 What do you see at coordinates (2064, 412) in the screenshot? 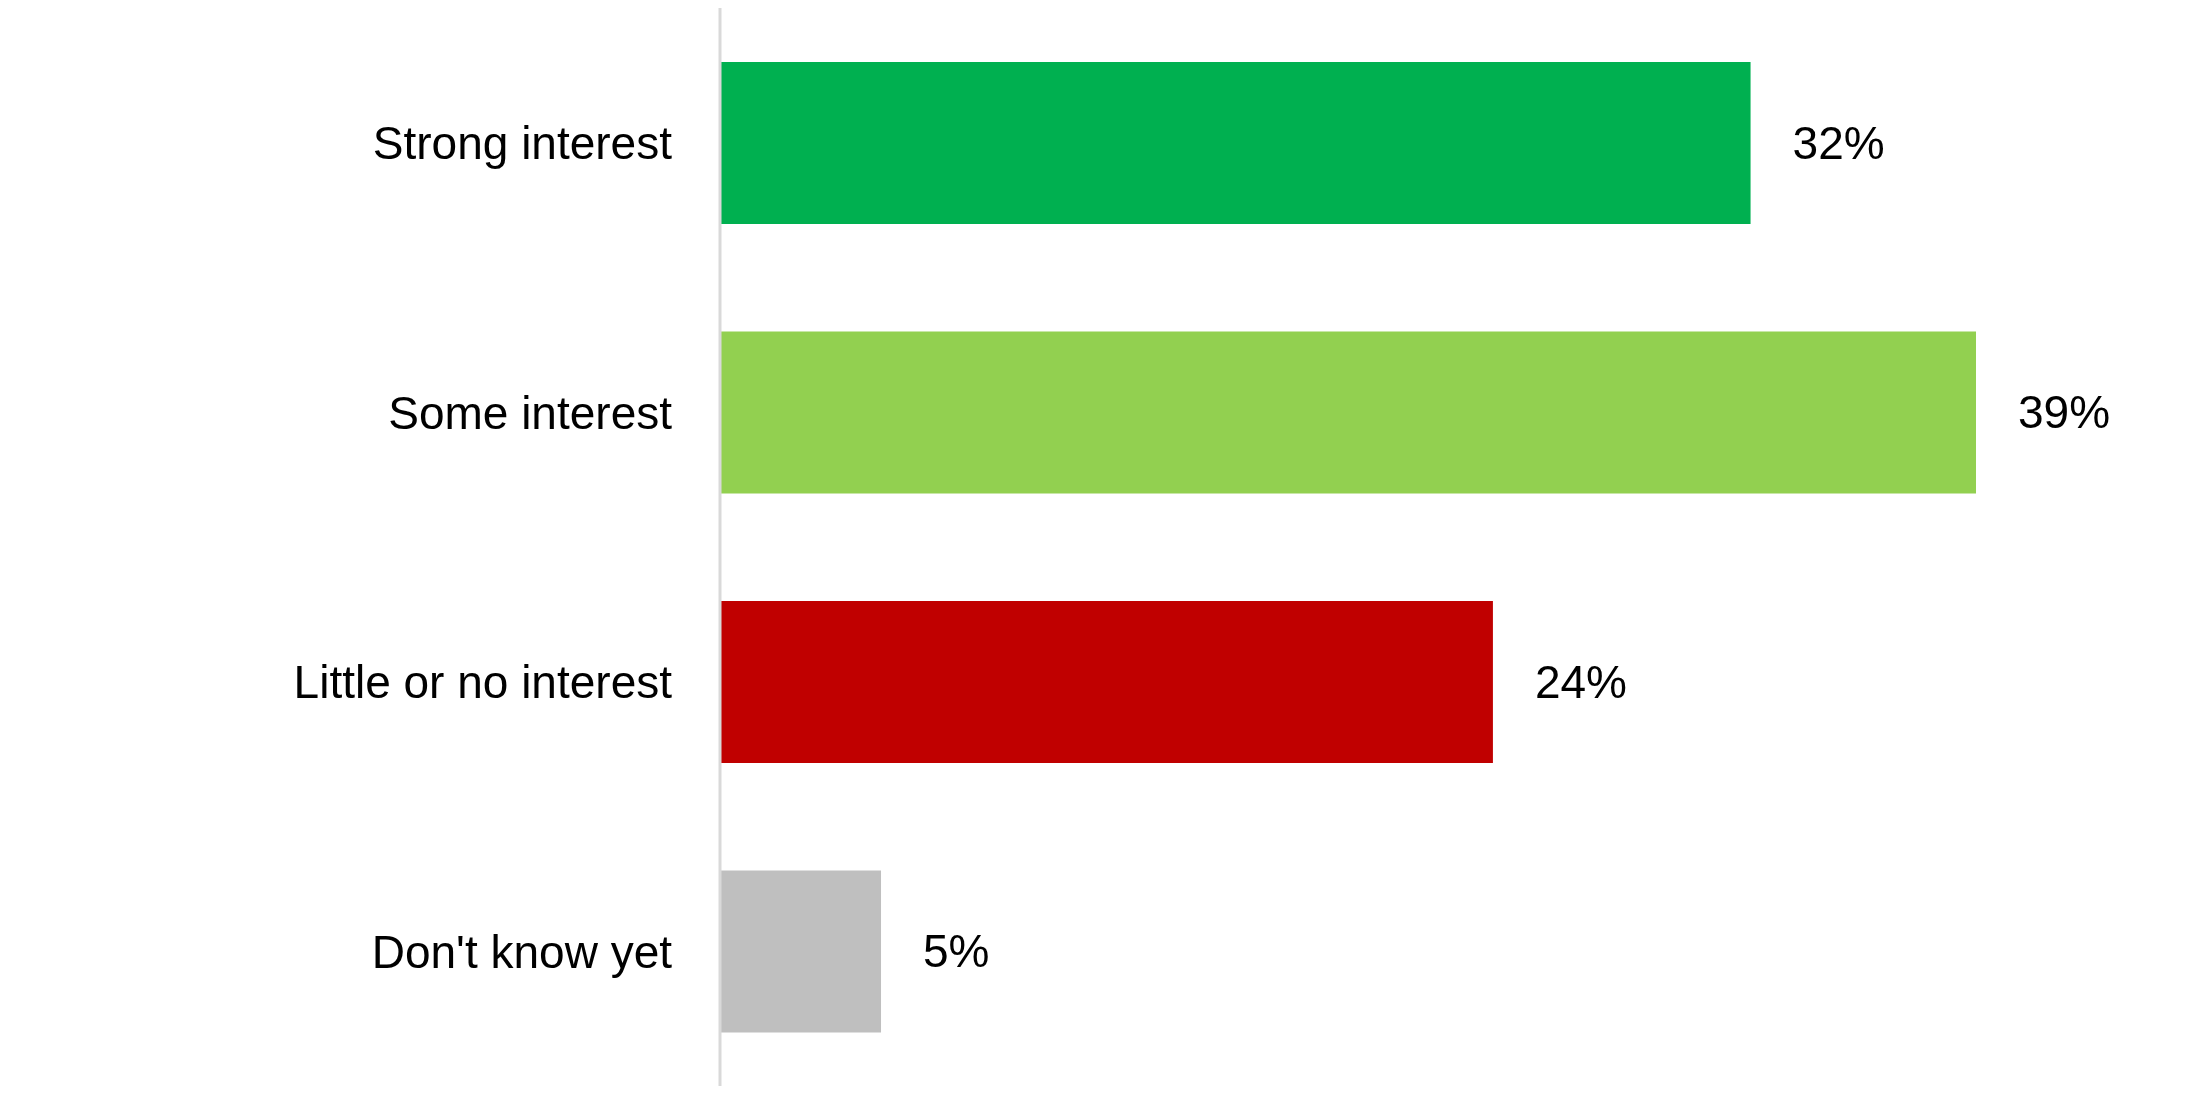
I see `data-label: 39%` at bounding box center [2064, 412].